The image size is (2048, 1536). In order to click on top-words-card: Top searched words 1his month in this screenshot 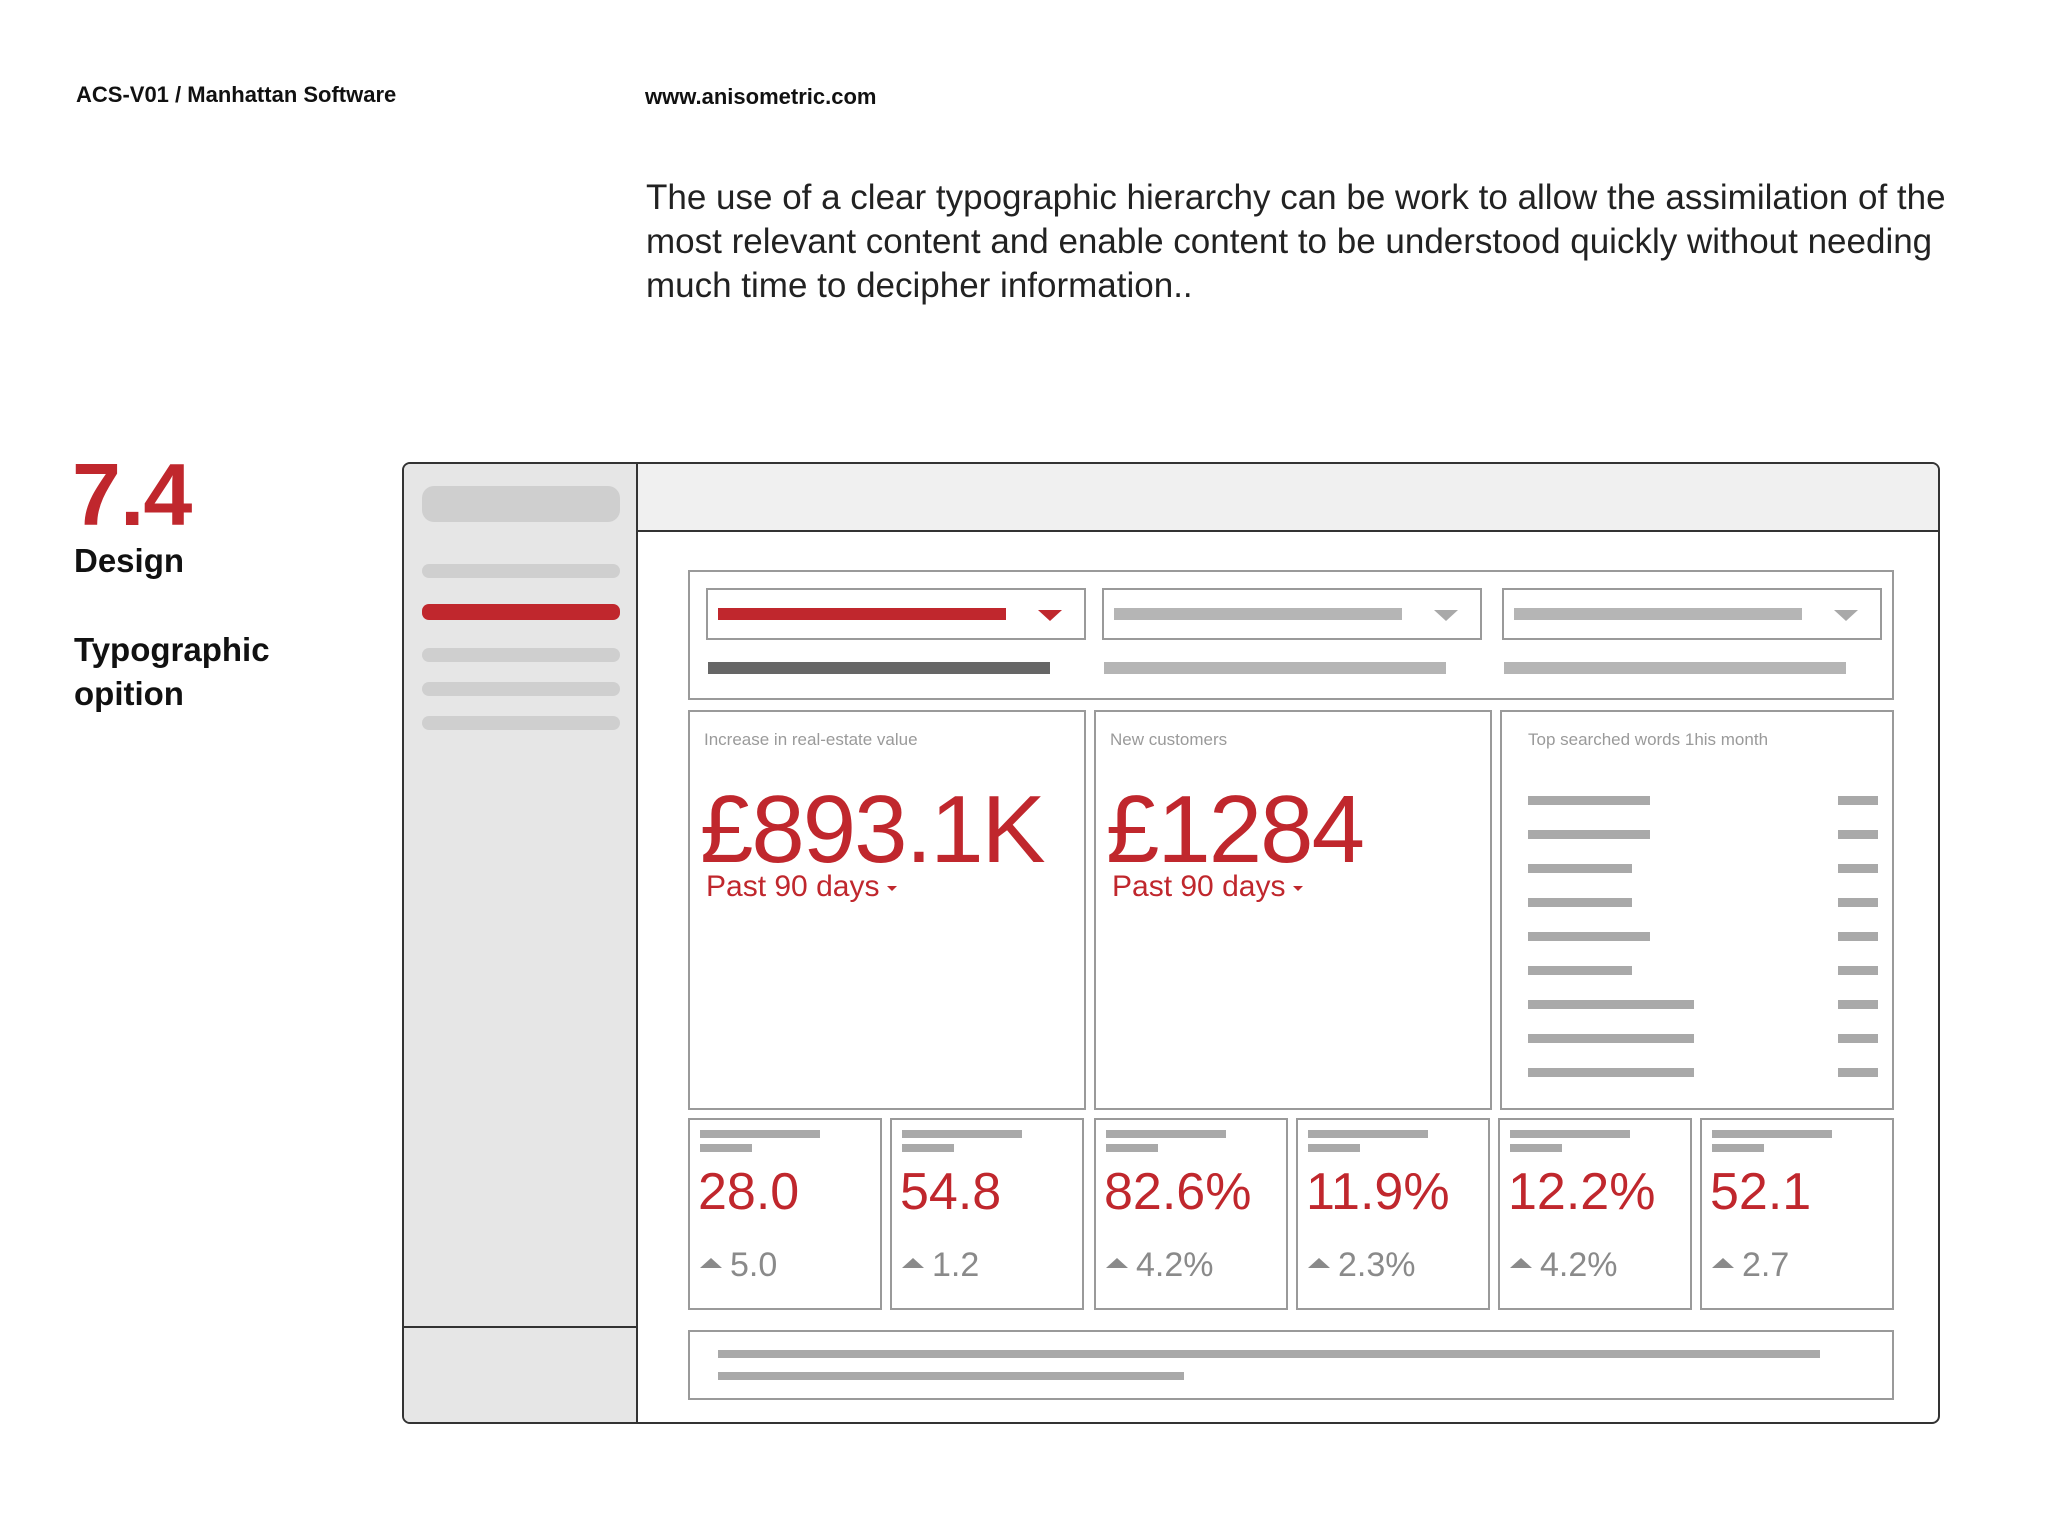, I will do `click(1697, 910)`.